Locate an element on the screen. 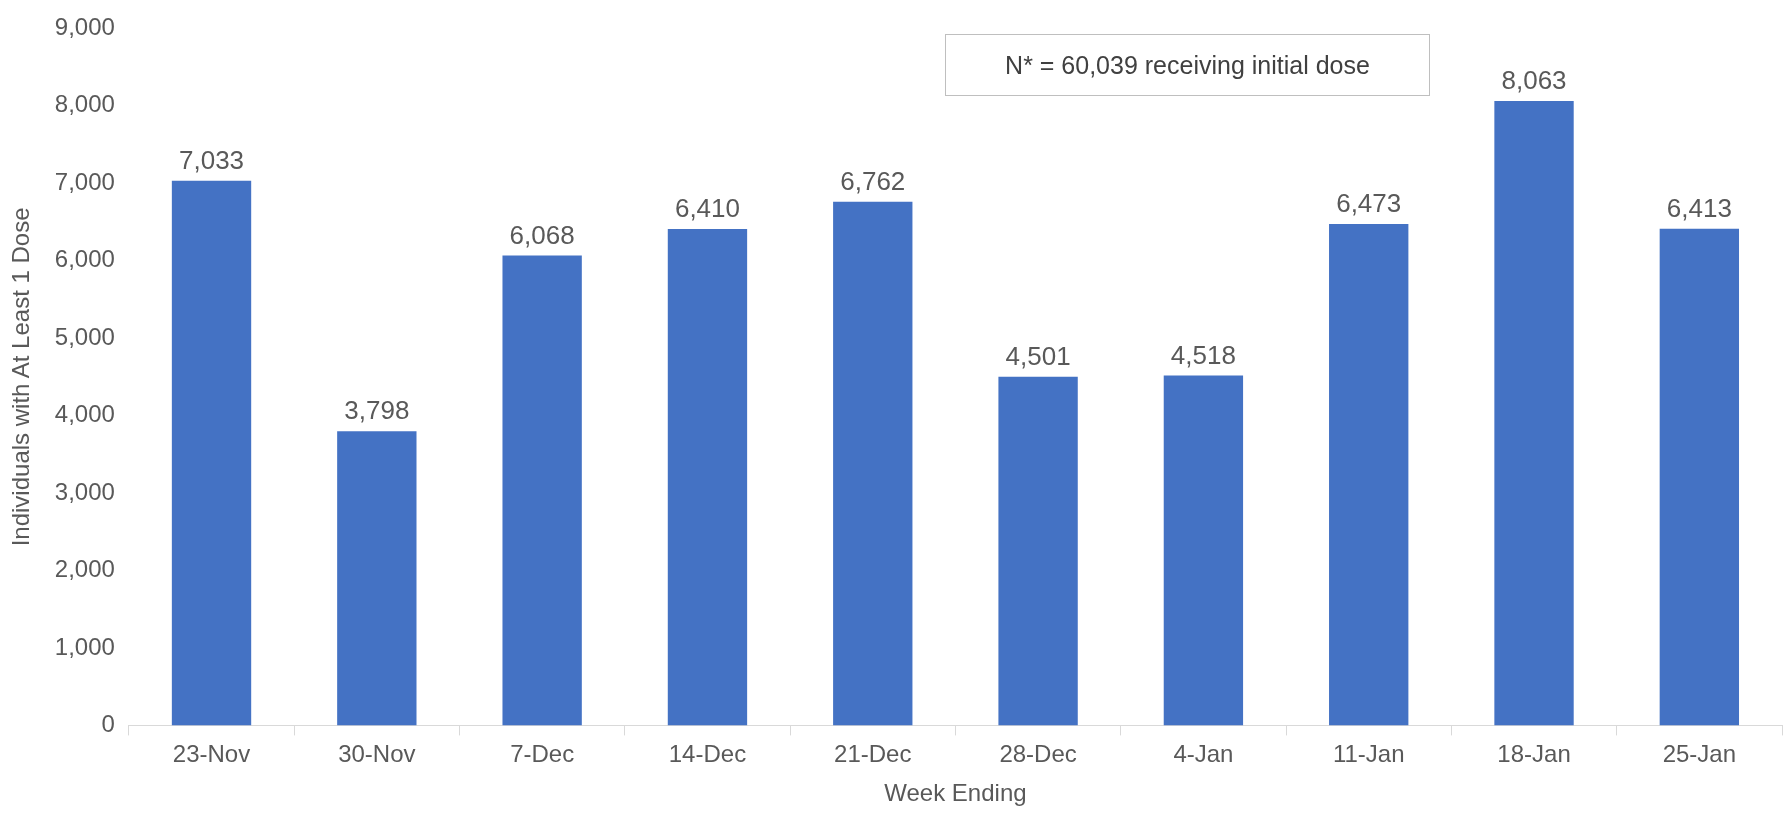 Image resolution: width=1786 pixels, height=817 pixels. x-tick-label: 4-Jan is located at coordinates (1203, 754).